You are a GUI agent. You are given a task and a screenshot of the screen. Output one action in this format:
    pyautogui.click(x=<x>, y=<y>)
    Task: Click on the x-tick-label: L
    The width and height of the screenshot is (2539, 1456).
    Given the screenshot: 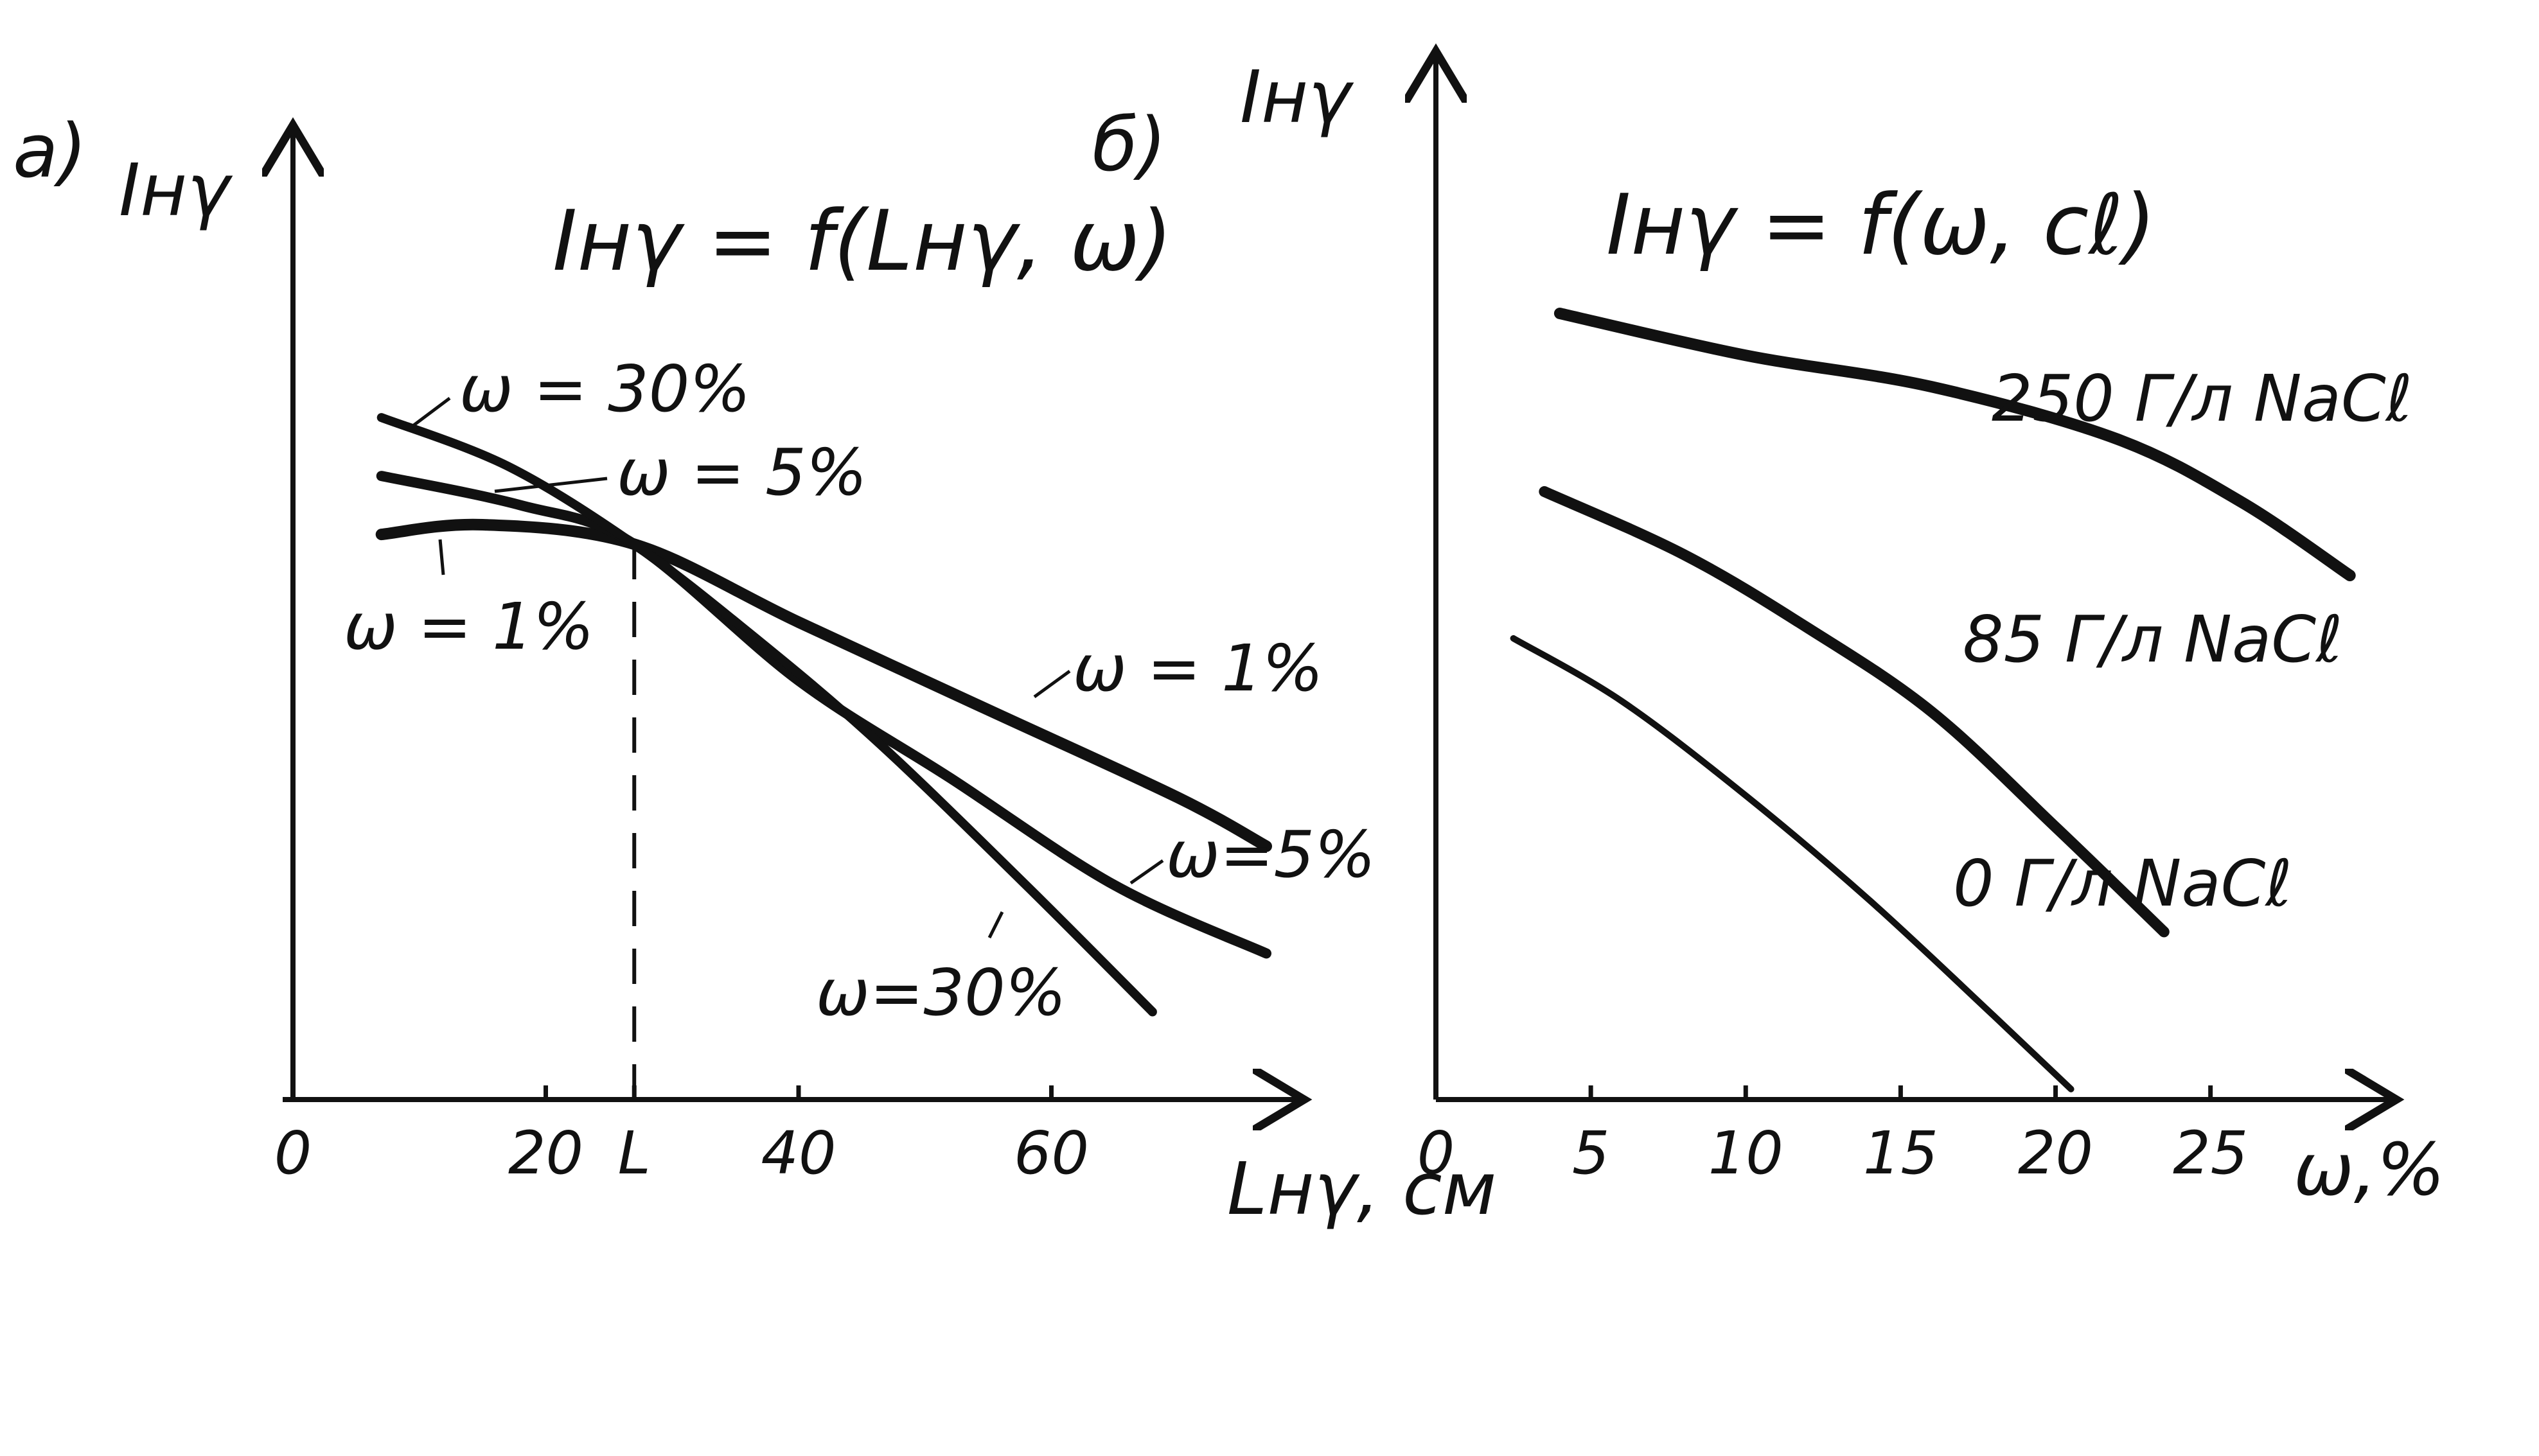 What is the action you would take?
    pyautogui.click(x=634, y=1153)
    